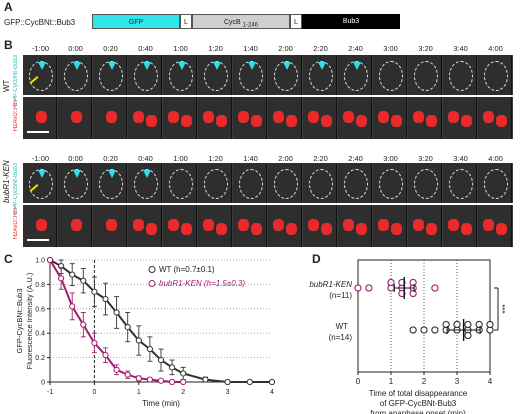 The image size is (520, 414). Describe the element at coordinates (340, 295) in the screenshot. I see `row-n-mut: (n=11)` at that location.